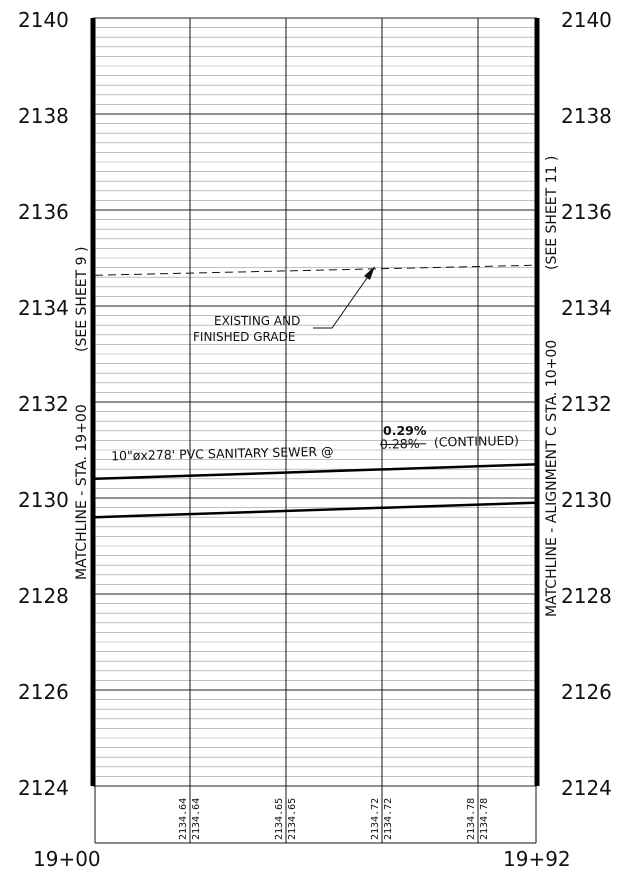 The image size is (617, 872). Describe the element at coordinates (279, 819) in the screenshot. I see `grade-value-existing: 2134.65` at that location.